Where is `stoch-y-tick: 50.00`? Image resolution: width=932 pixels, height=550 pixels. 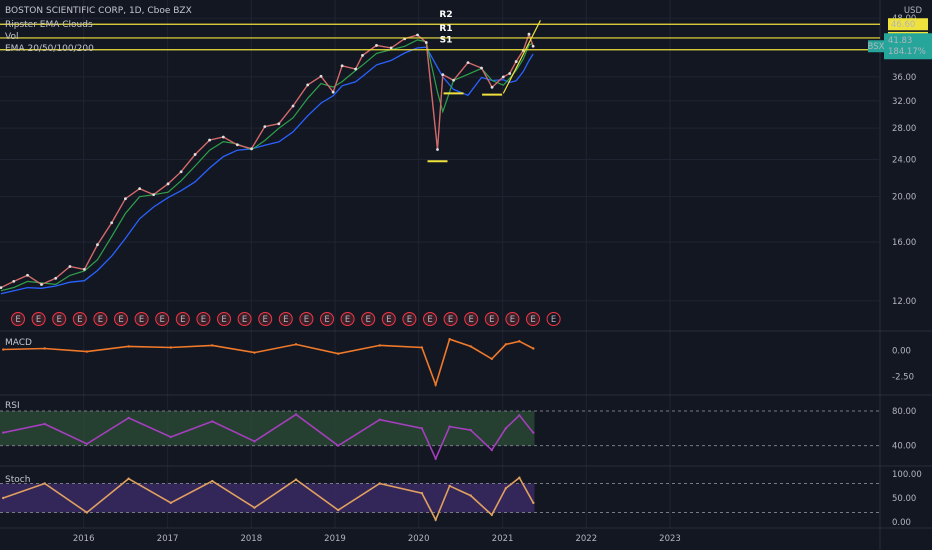 stoch-y-tick: 50.00 is located at coordinates (904, 499).